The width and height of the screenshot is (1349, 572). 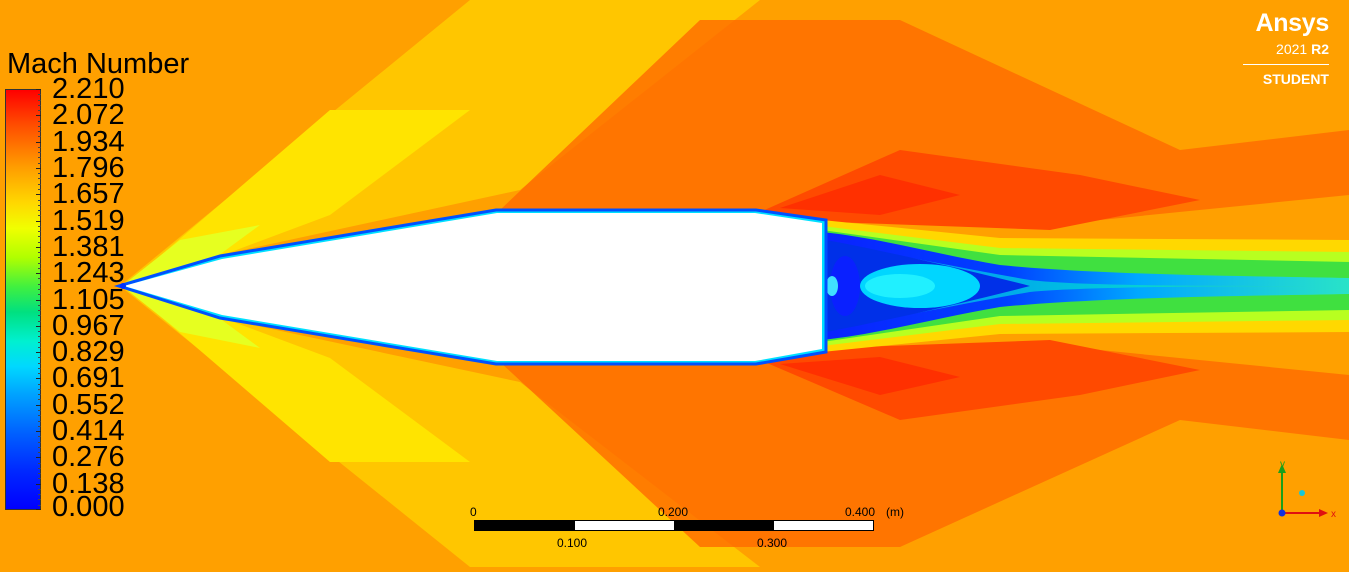 I want to click on logo-divider, so click(x=1286, y=64).